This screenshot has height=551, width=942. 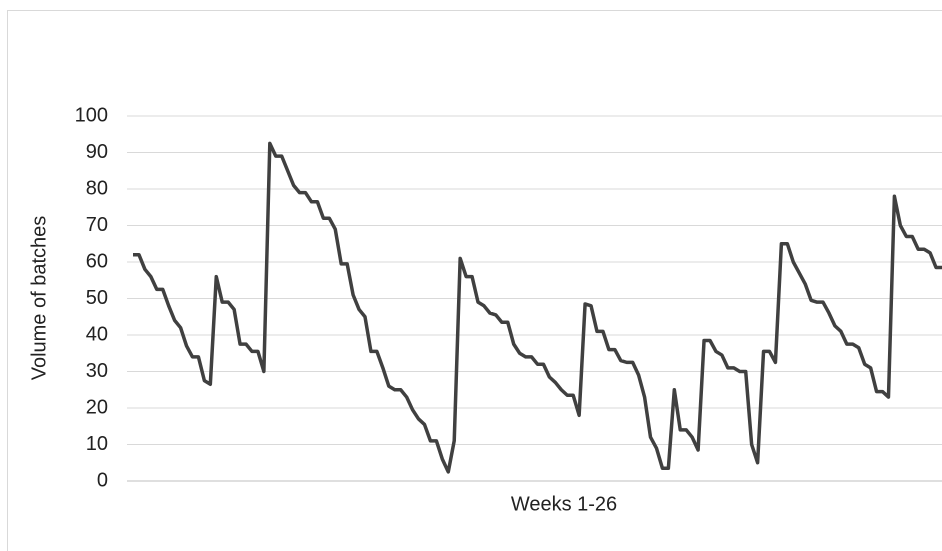 I want to click on y-tick-label: 0, so click(x=102, y=480).